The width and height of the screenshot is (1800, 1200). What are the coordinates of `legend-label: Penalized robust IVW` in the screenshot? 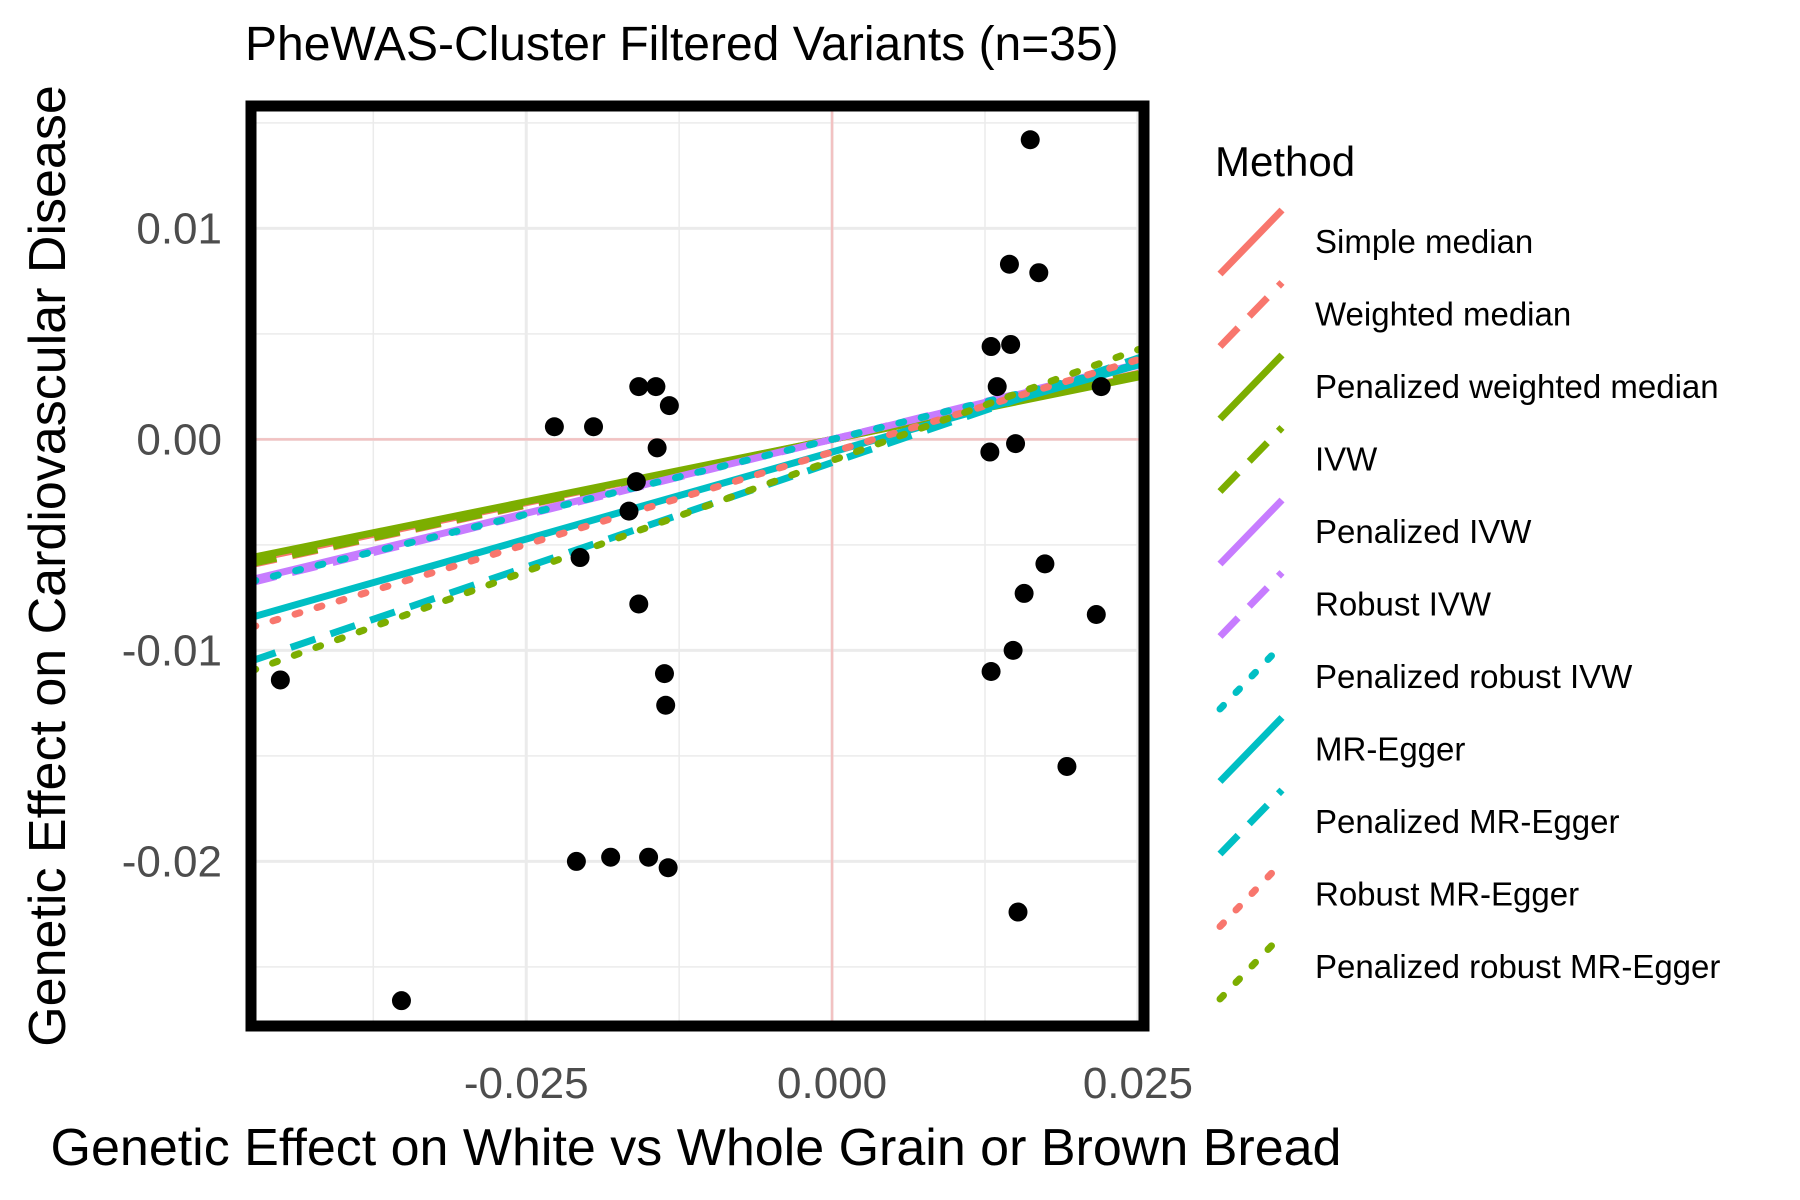 It's located at (1474, 676).